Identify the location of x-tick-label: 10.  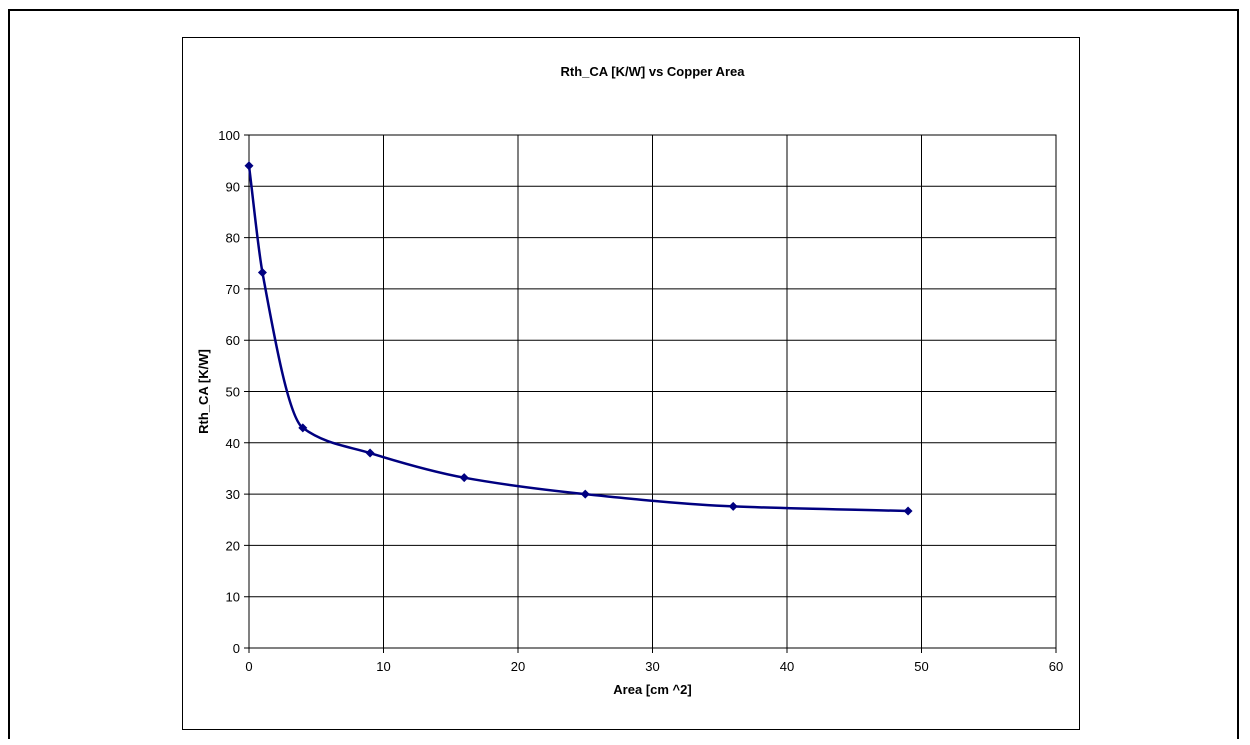
(383, 666).